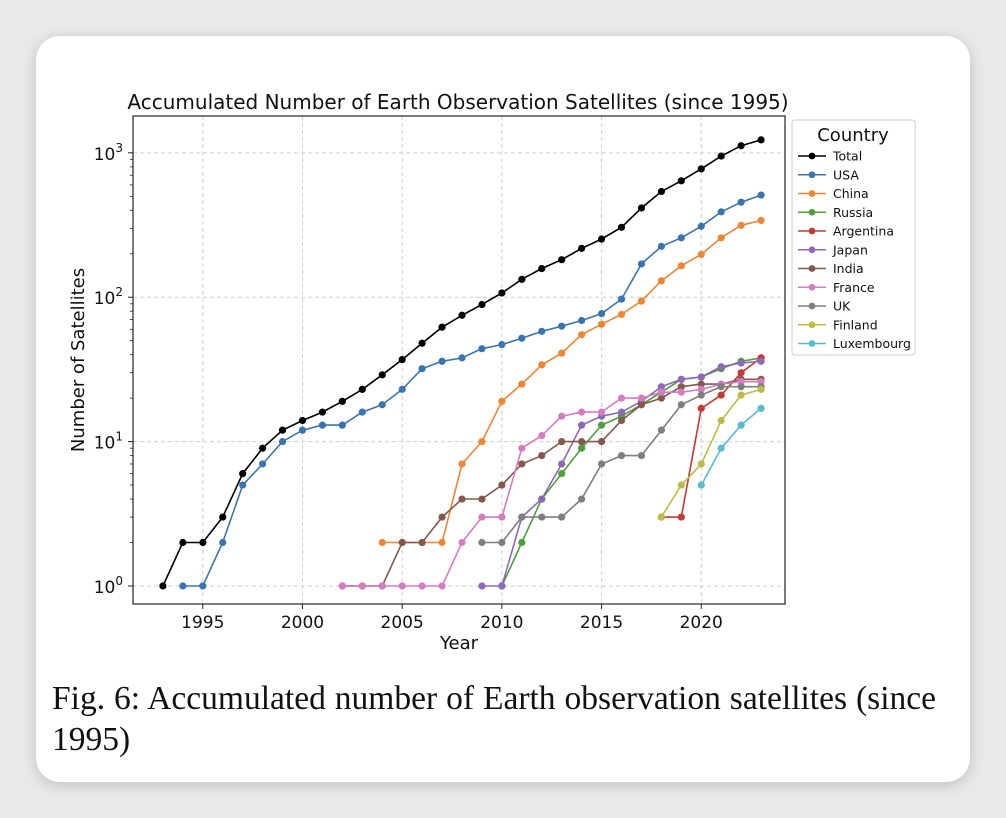 Image resolution: width=1006 pixels, height=818 pixels. What do you see at coordinates (872, 343) in the screenshot?
I see `legend-label: Luxembourg` at bounding box center [872, 343].